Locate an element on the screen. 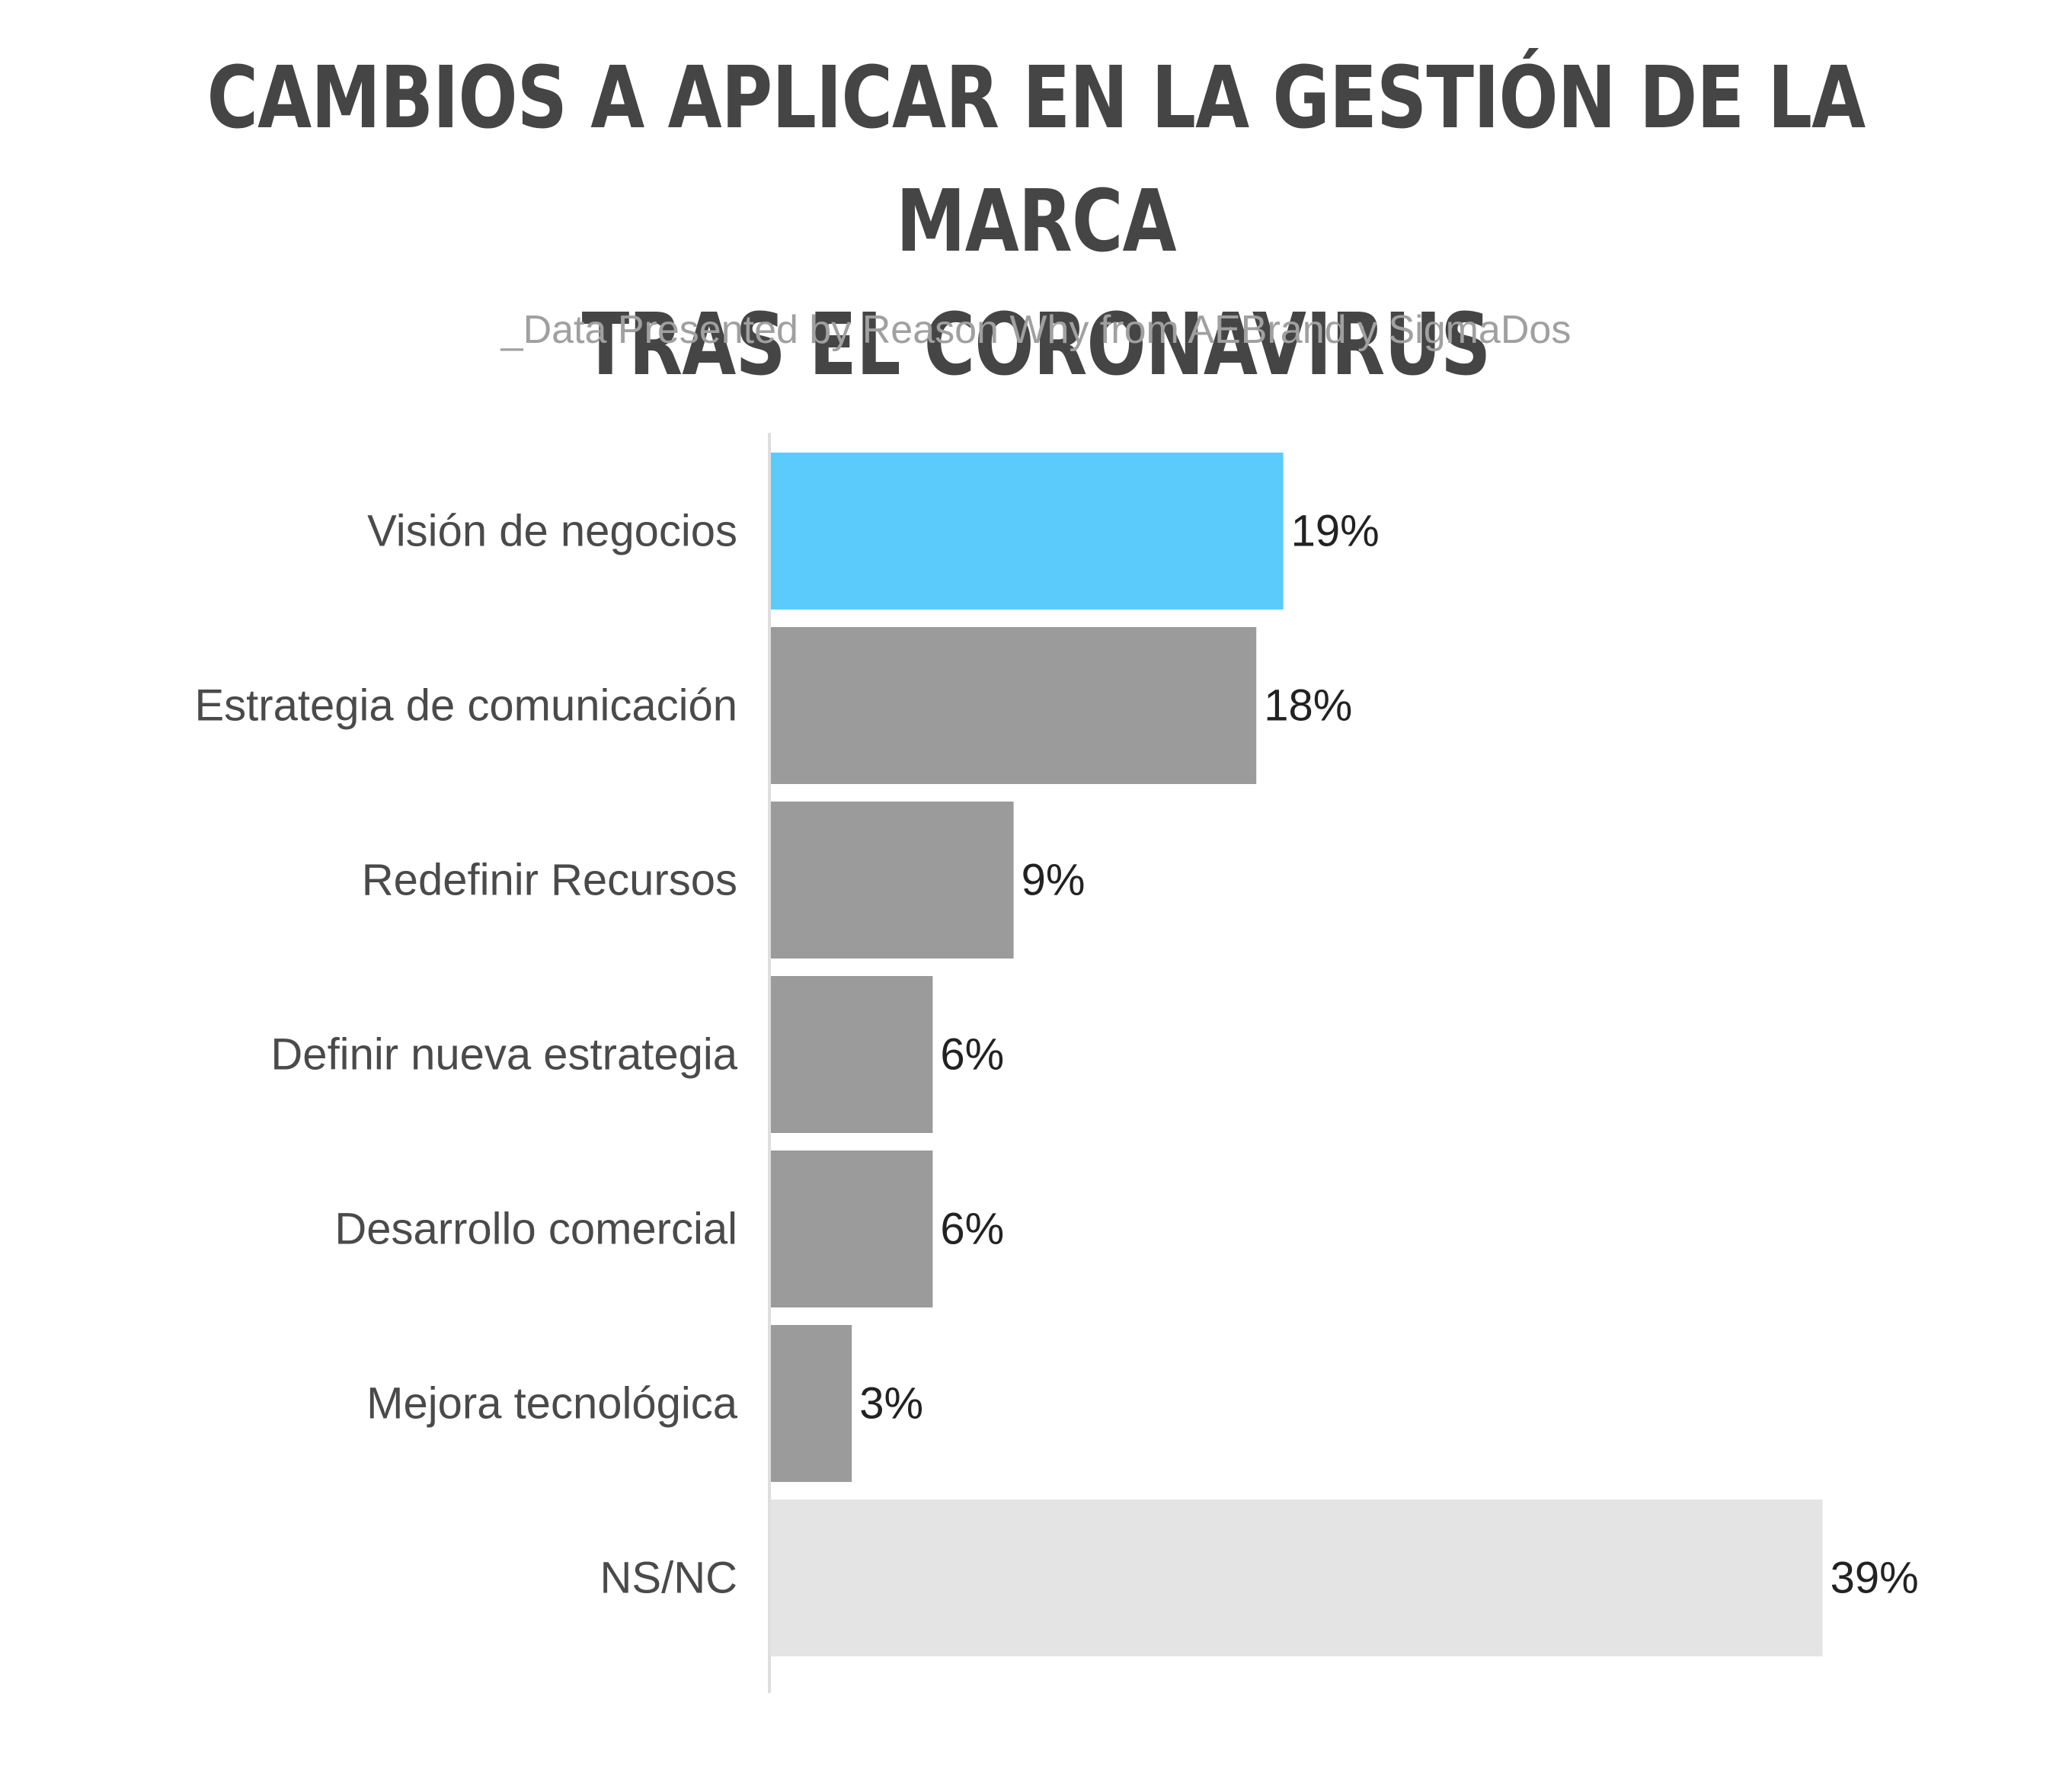 The image size is (2072, 1789). chart-title-line-2: TRAS EL CORONAVIRUS is located at coordinates (1036, 346).